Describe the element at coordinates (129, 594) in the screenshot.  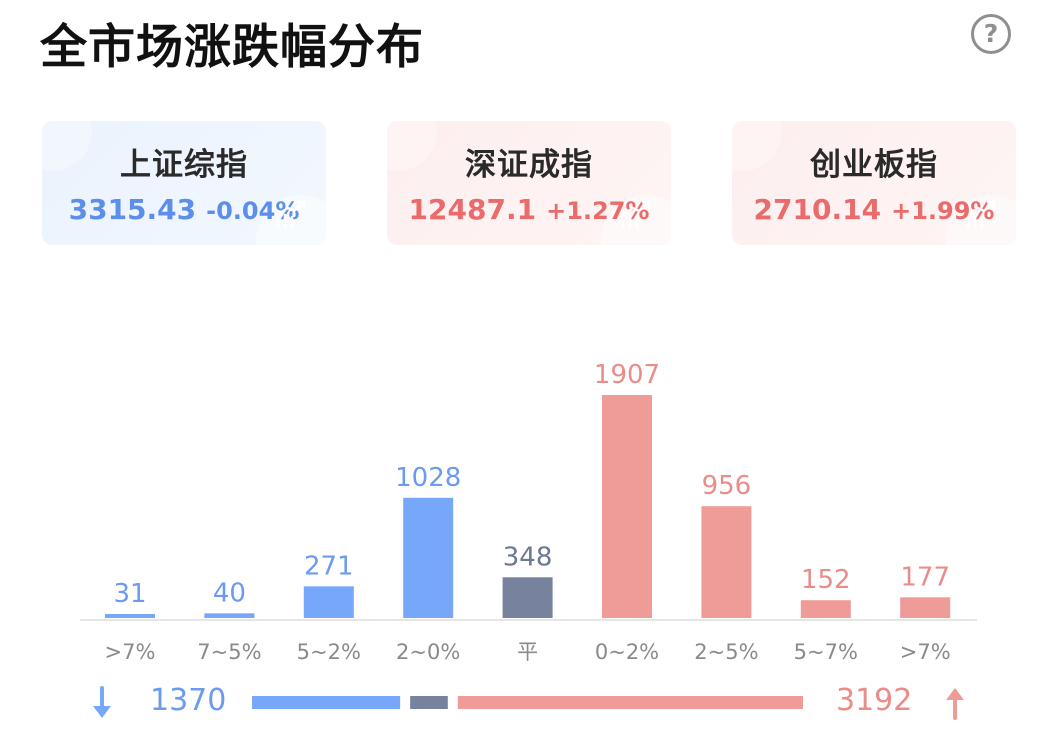
I see `bar-value-label: 31` at that location.